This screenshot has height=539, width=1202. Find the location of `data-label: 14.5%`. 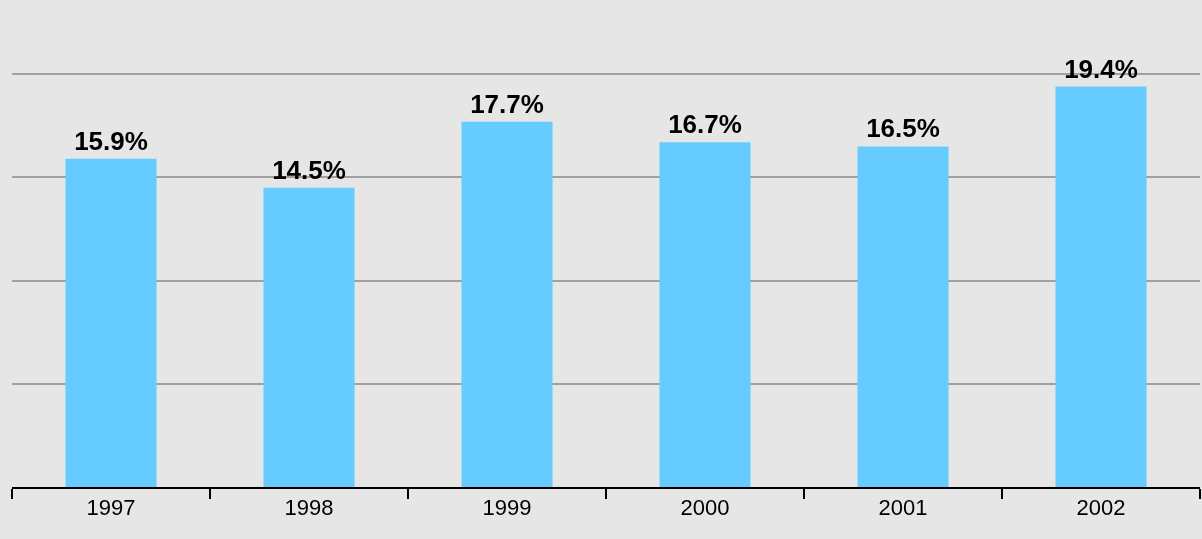

data-label: 14.5% is located at coordinates (309, 169).